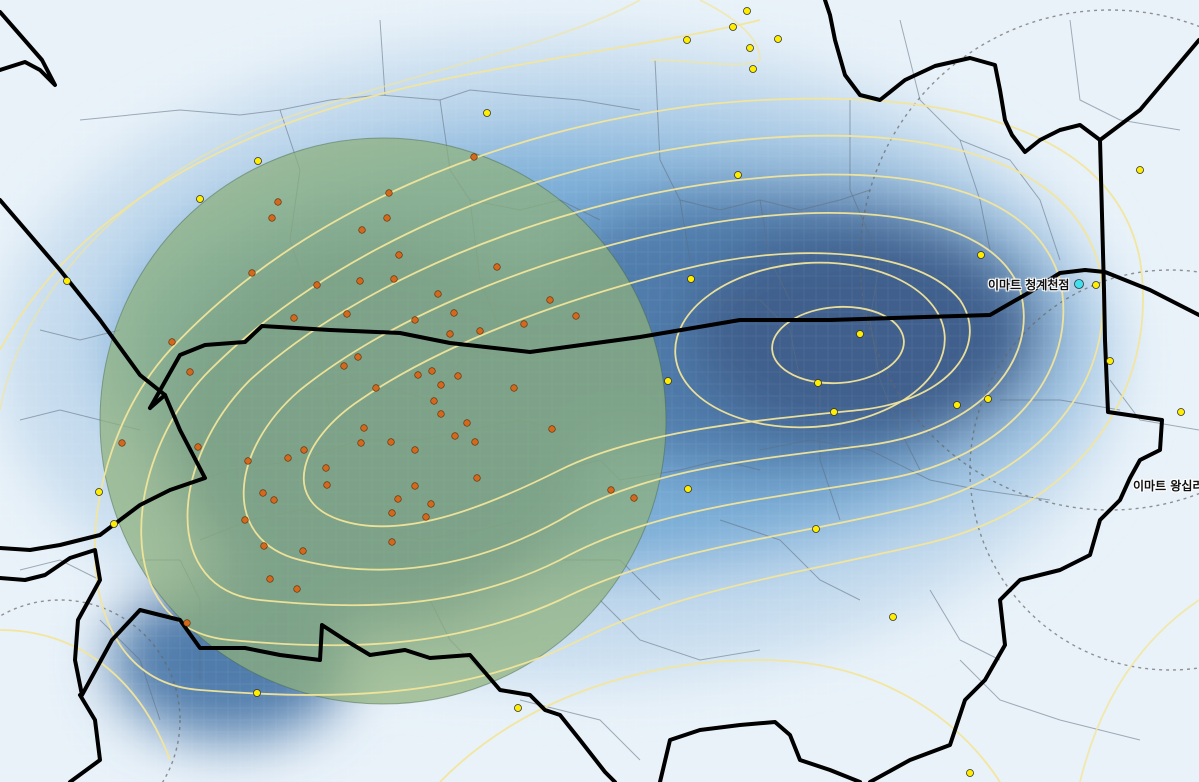 Image resolution: width=1199 pixels, height=782 pixels. Describe the element at coordinates (1166, 486) in the screenshot. I see `store-label-wangsimni: 이마트 왕십리` at that location.